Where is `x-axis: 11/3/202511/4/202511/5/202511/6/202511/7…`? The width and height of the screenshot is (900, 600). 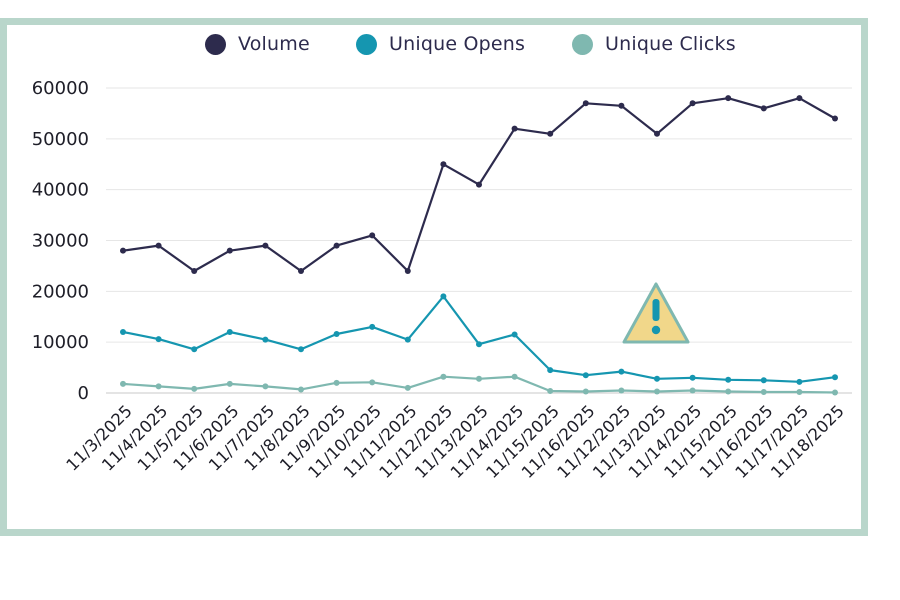
x-axis: 11/3/202511/4/202511/5/202511/6/202511/7… is located at coordinates (455, 441).